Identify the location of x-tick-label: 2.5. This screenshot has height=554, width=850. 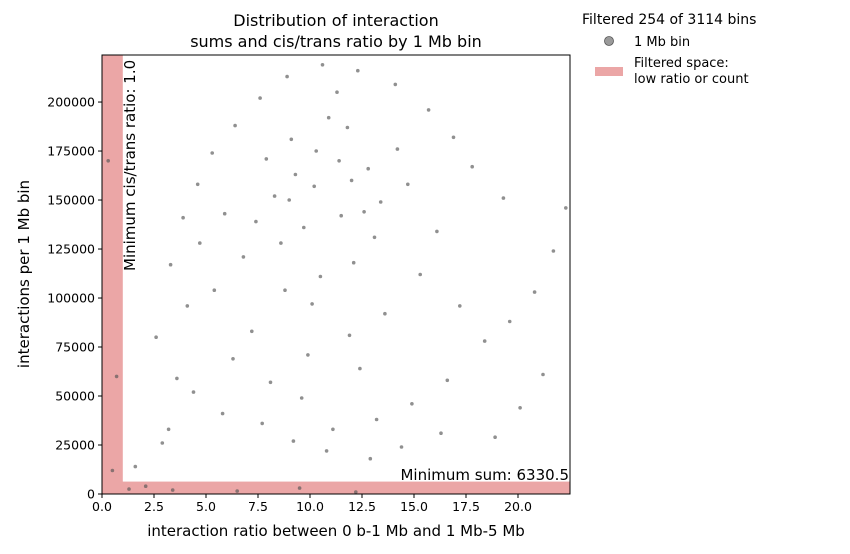
(154, 506).